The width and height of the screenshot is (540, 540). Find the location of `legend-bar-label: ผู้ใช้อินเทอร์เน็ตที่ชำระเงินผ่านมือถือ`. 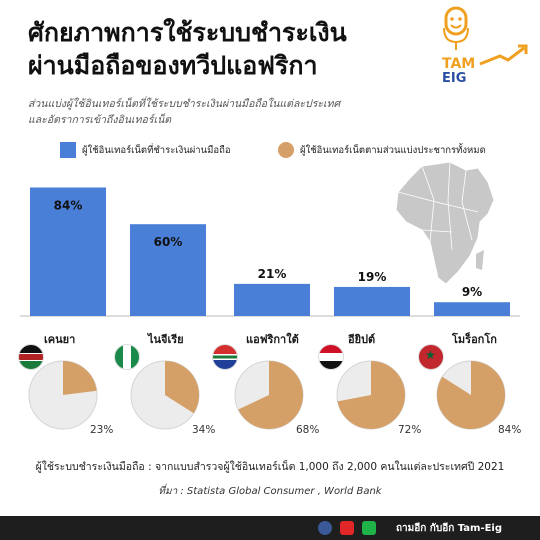

legend-bar-label: ผู้ใช้อินเทอร์เน็ตที่ชำระเงินผ่านมือถือ is located at coordinates (156, 150).